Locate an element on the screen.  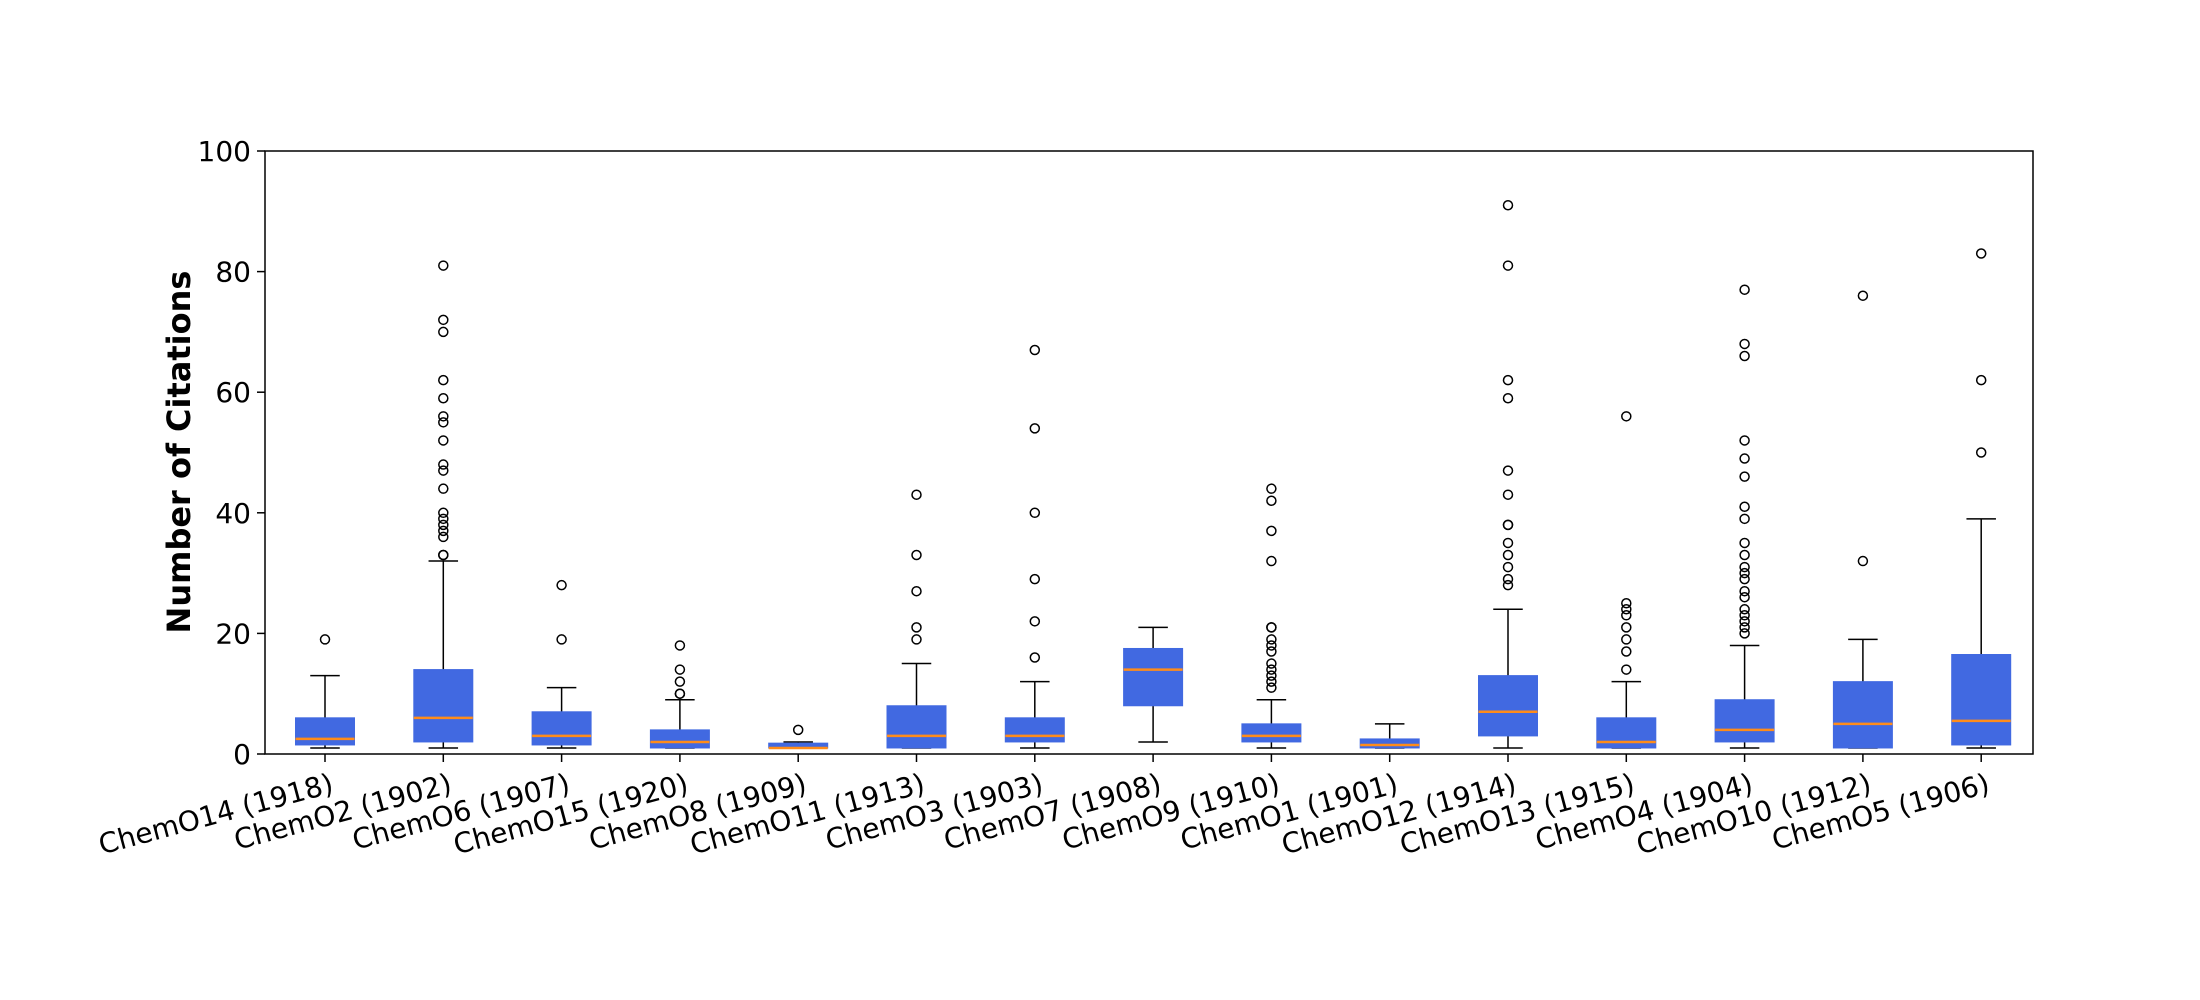
y-tick-label: 0 is located at coordinates (242, 754).